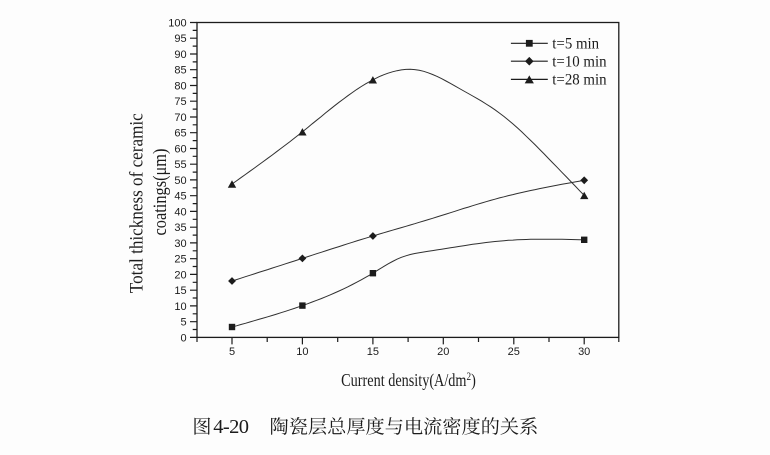 This screenshot has height=455, width=770. I want to click on svg-text: 55, so click(180, 165).